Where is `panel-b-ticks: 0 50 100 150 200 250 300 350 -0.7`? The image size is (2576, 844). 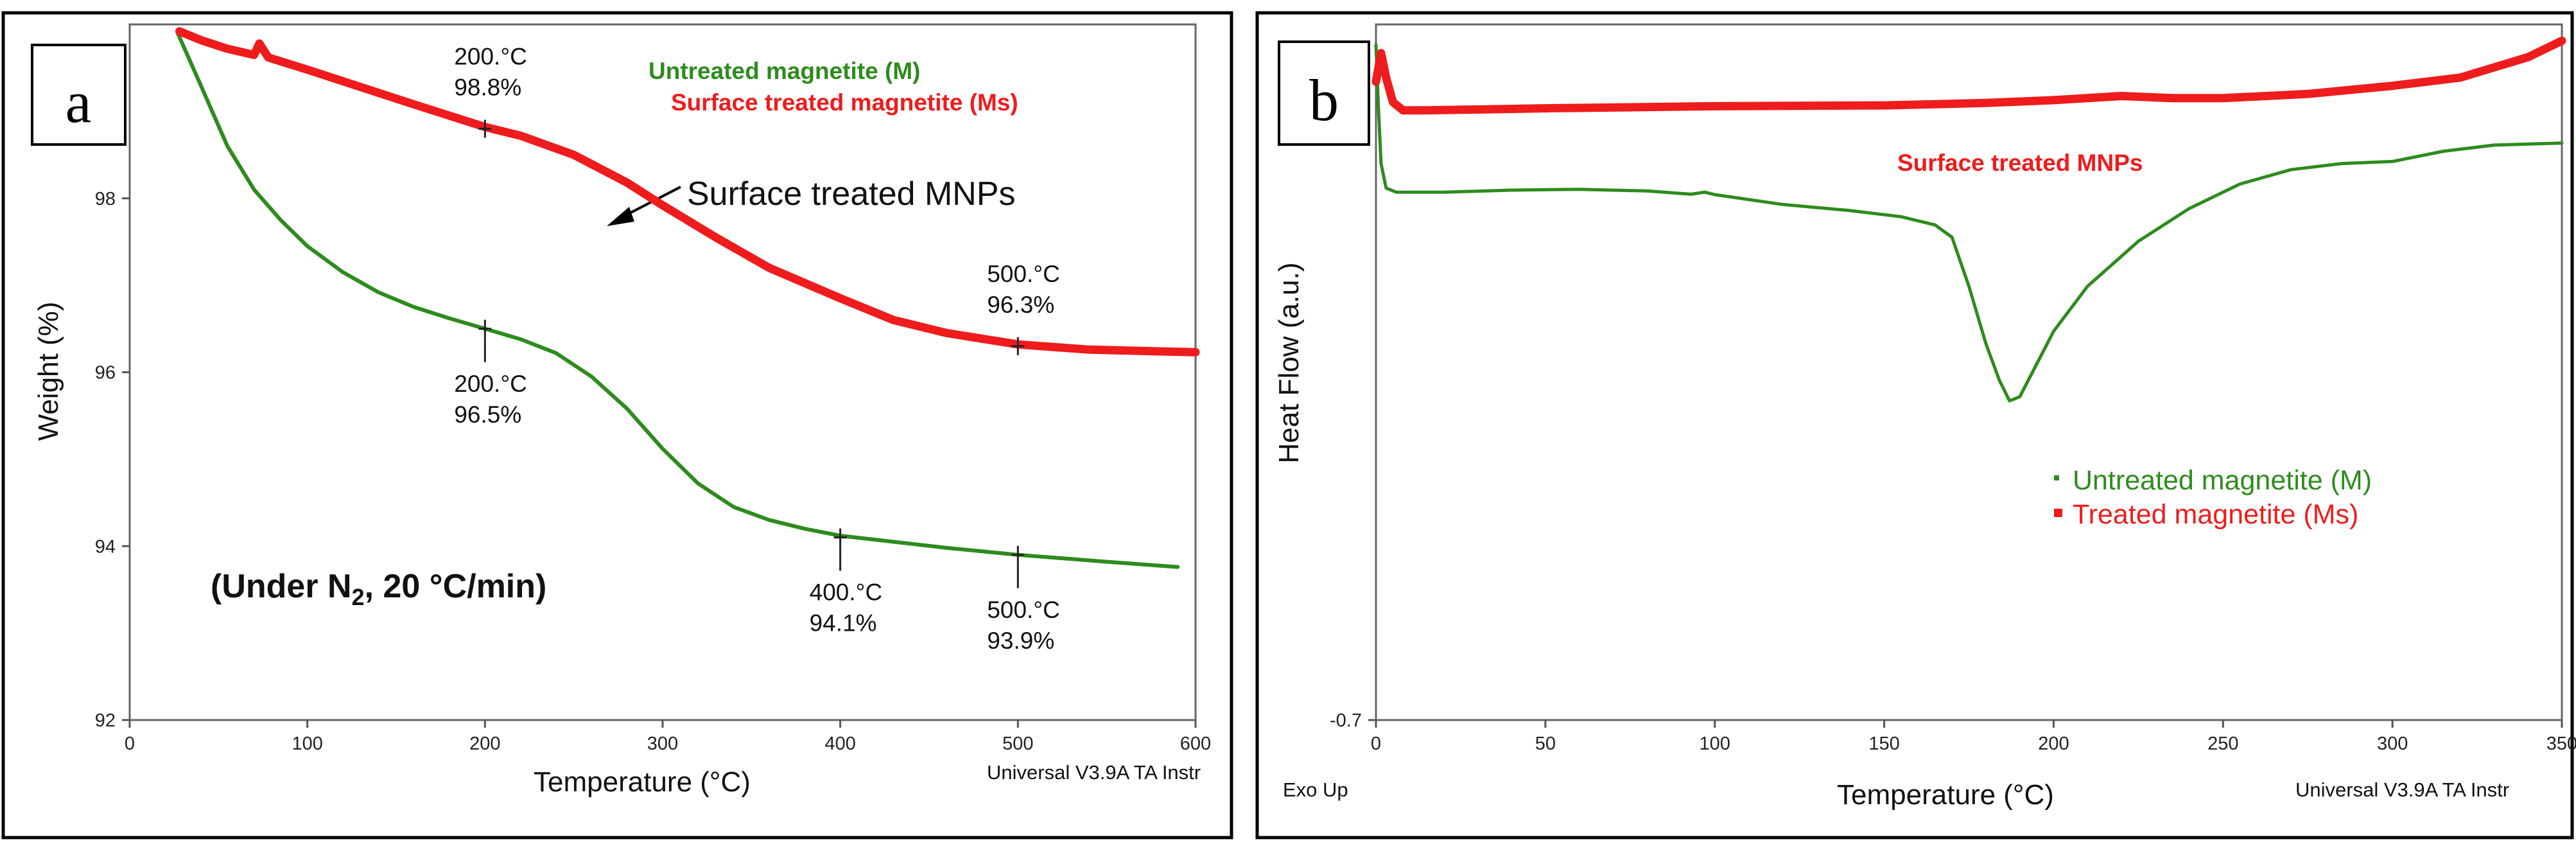 panel-b-ticks: 0 50 100 150 200 250 300 350 -0.7 is located at coordinates (1953, 732).